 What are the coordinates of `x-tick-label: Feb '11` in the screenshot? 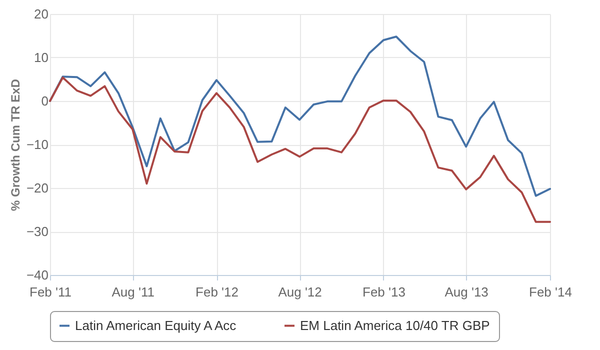 It's located at (51, 292).